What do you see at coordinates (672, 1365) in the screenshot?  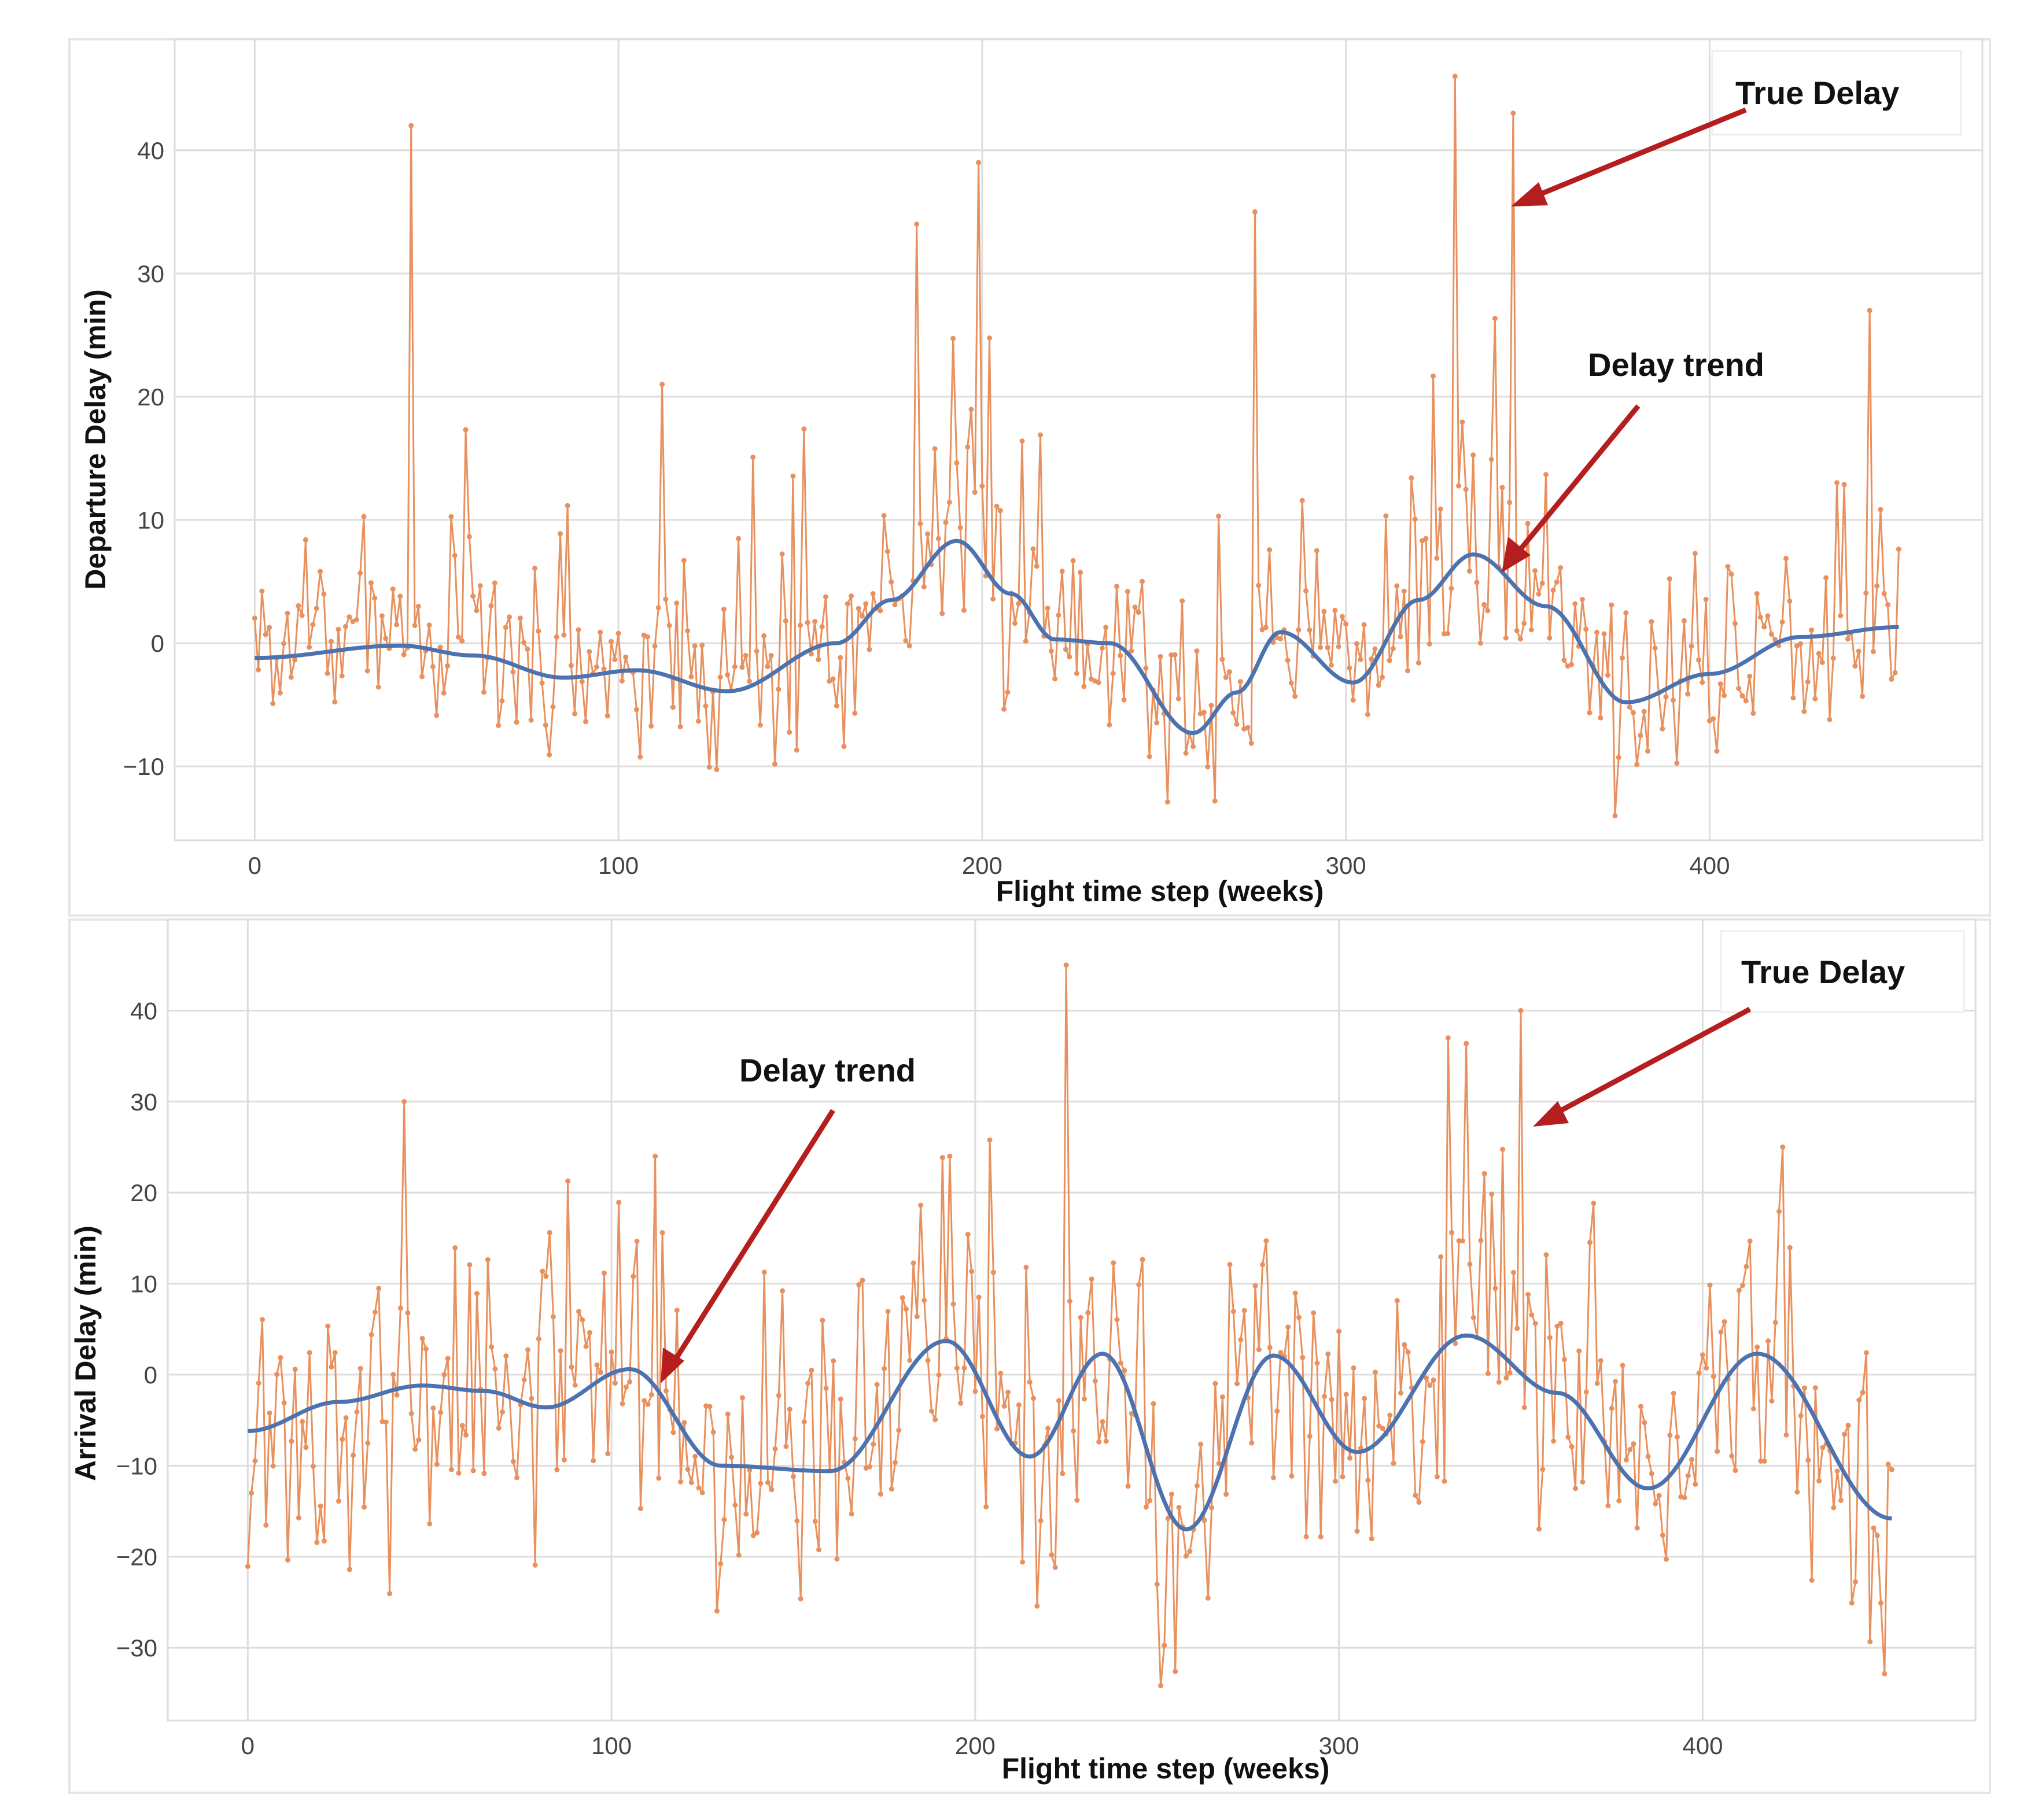 I see `chart2-arrowhead-delay-trend` at bounding box center [672, 1365].